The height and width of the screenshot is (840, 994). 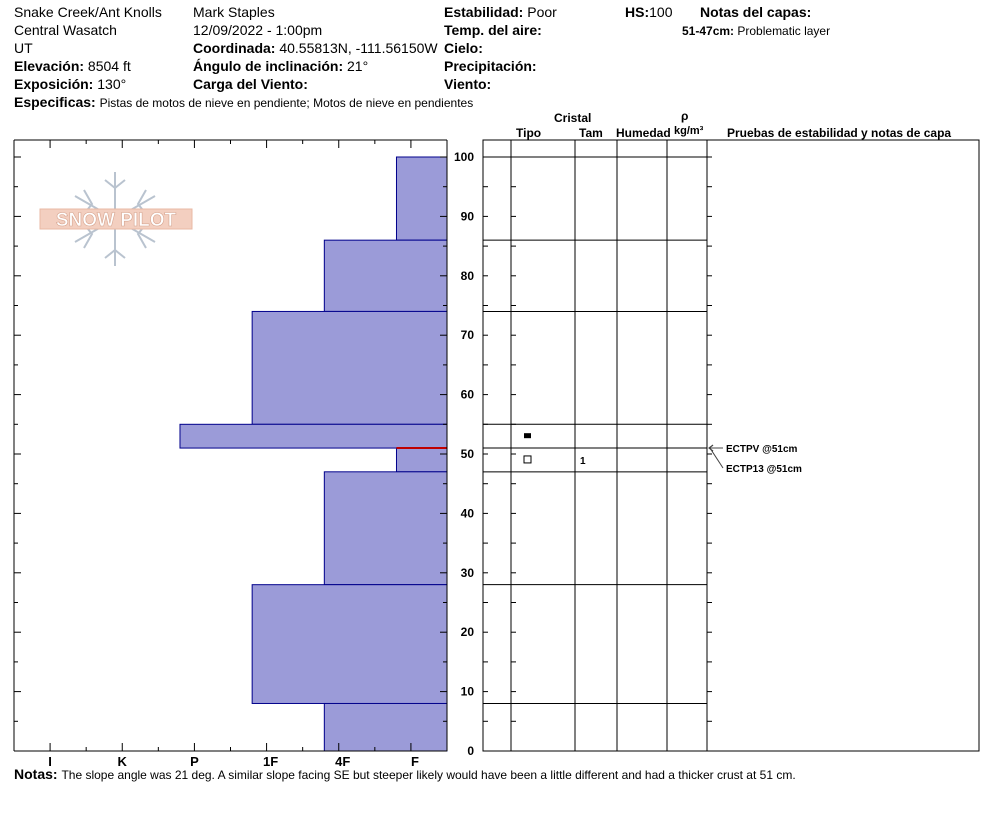 I want to click on depth-label-80: 80, so click(x=468, y=276).